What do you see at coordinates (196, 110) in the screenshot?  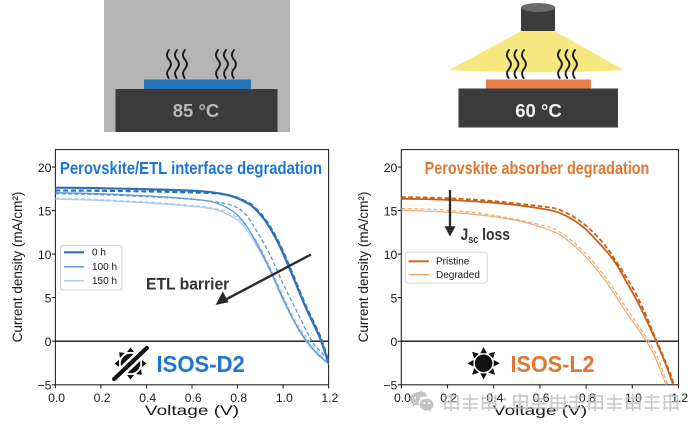 I see `svg-text: 85 °C` at bounding box center [196, 110].